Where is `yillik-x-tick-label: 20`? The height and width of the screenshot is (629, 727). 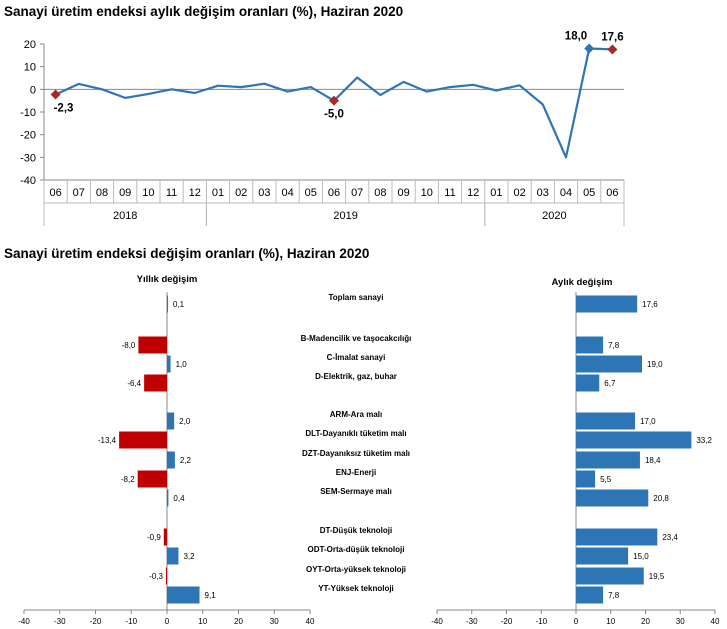
yillik-x-tick-label: 20 is located at coordinates (238, 621).